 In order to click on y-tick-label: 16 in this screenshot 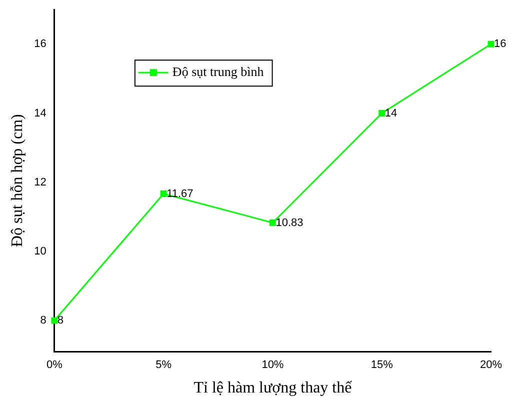, I will do `click(40, 44)`.